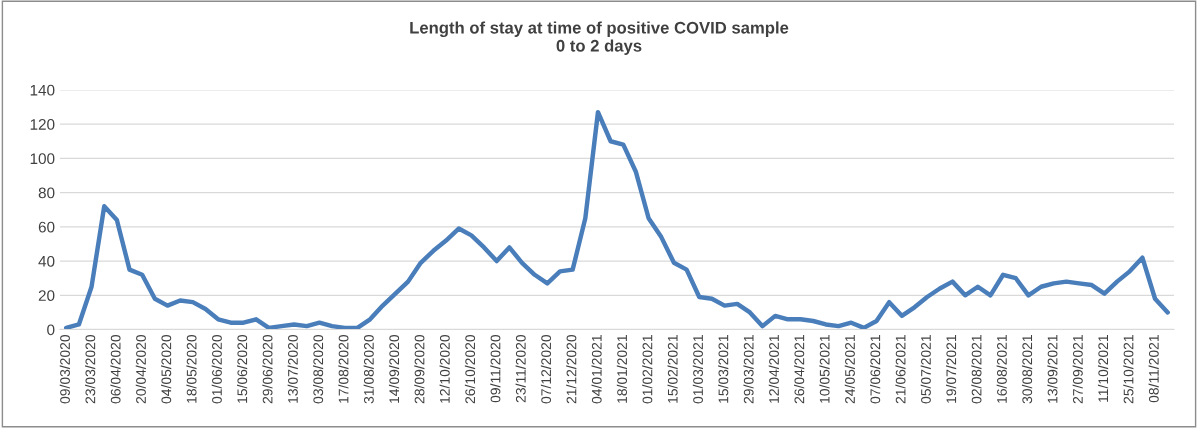 This screenshot has width=1198, height=428. What do you see at coordinates (697, 369) in the screenshot?
I see `x-tick-label: 01/03/2021` at bounding box center [697, 369].